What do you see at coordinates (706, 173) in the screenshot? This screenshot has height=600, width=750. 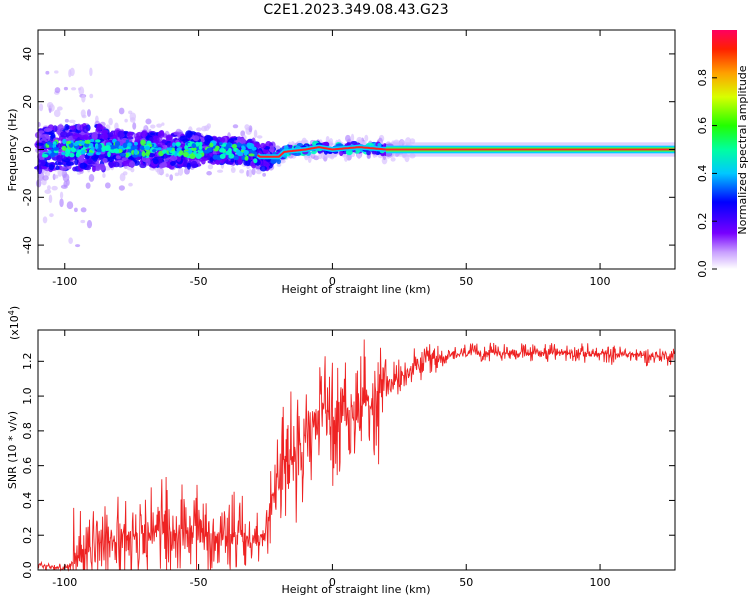 I see `colorbar-ticks: 0.0 0.2 0.4 0.6 0.8` at bounding box center [706, 173].